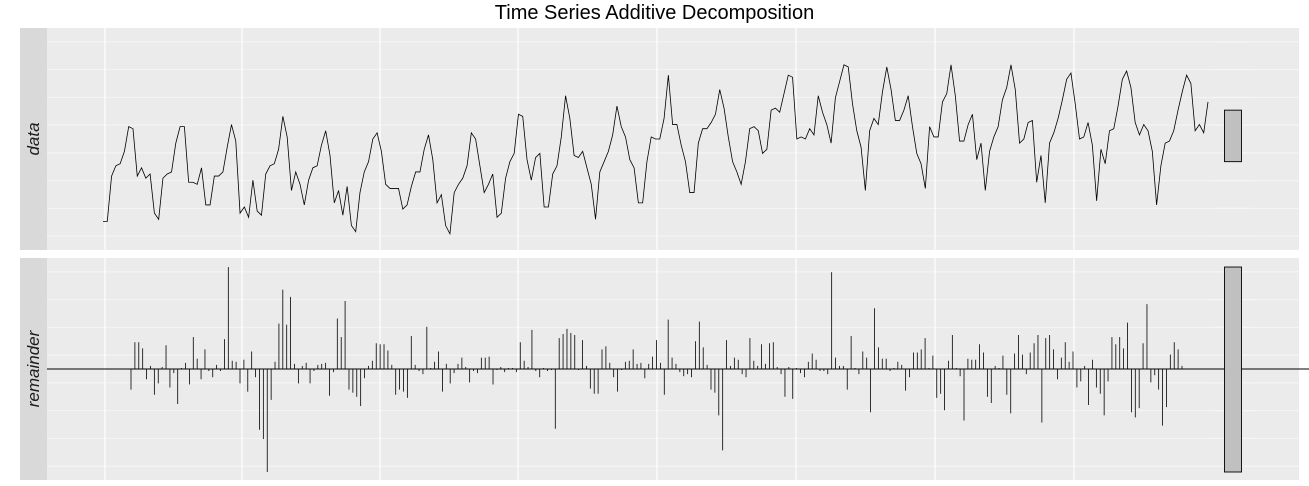  I want to click on strip-label: remainder, so click(33, 368).